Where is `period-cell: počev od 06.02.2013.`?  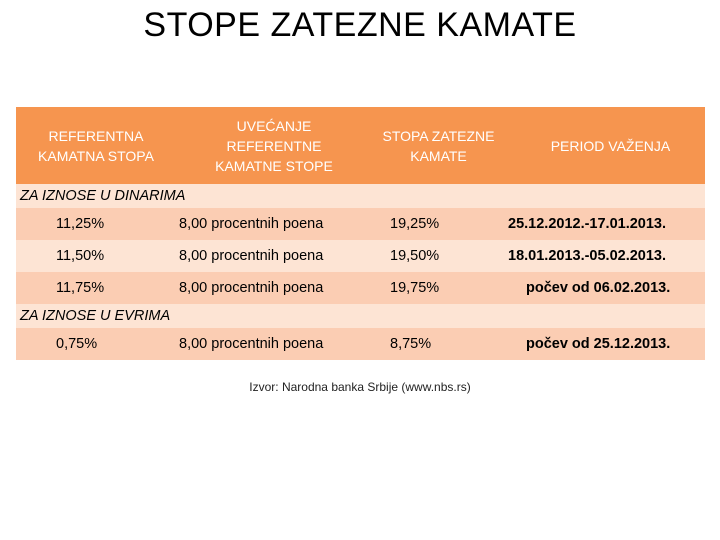
period-cell: počev od 06.02.2013. is located at coordinates (598, 288).